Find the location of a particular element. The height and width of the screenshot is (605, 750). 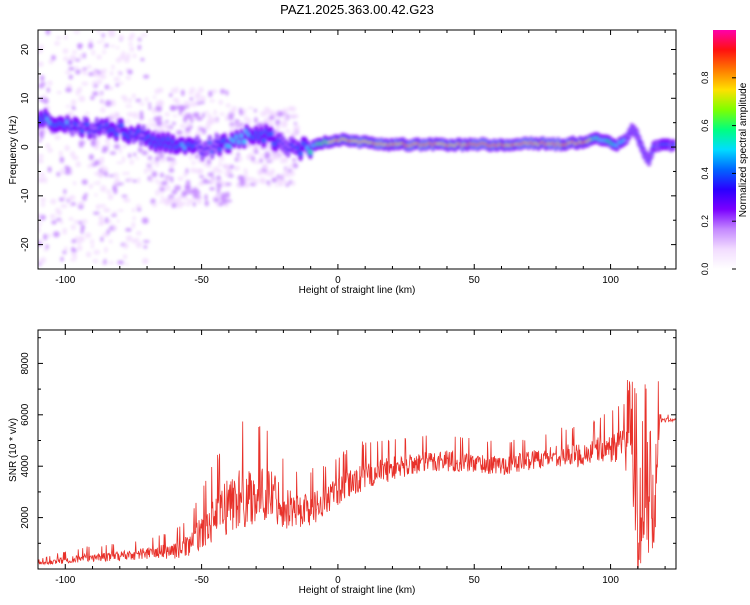

y-tick-label: 2000 is located at coordinates (25, 517).